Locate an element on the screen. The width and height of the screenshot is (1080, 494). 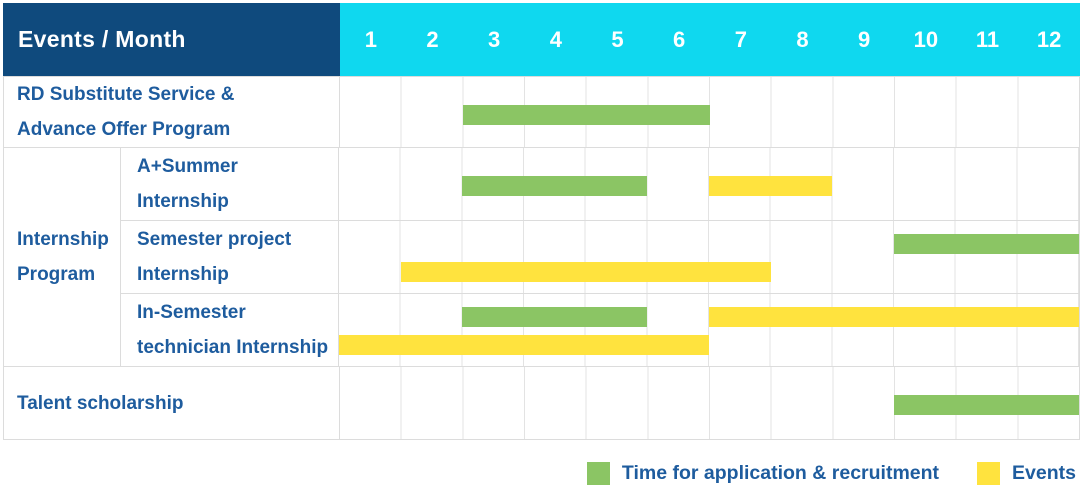
row-label-text-in-semester-technician: In-Semester technician Internship is located at coordinates (233, 330).